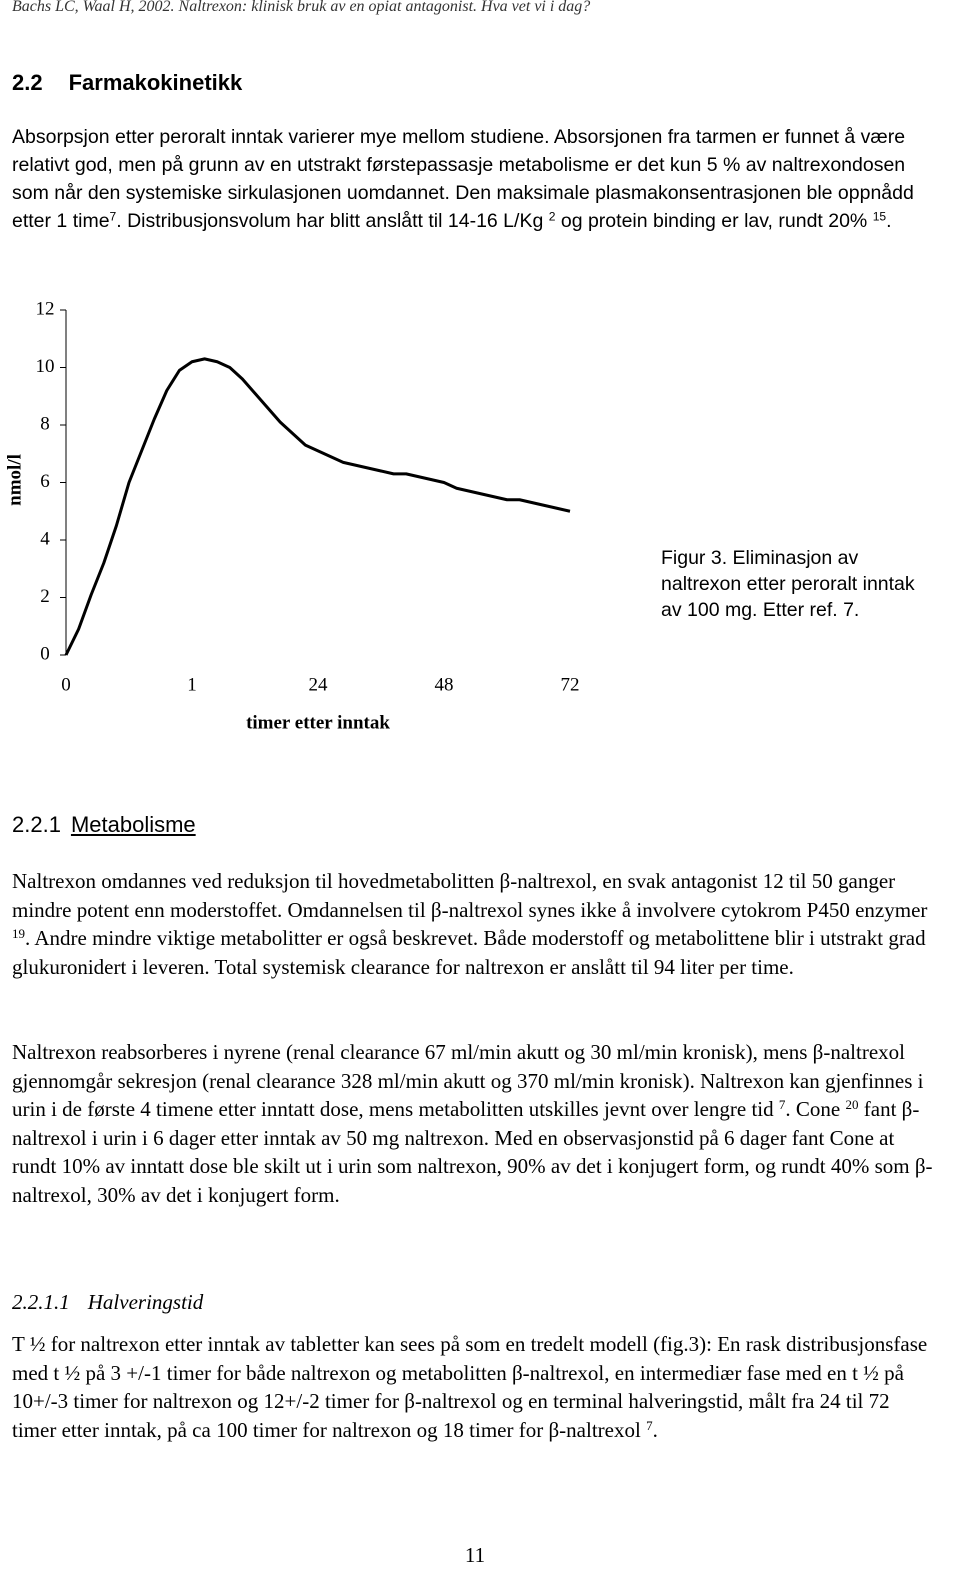  I want to click on x-axis-title: timer etter inntak, so click(318, 722).